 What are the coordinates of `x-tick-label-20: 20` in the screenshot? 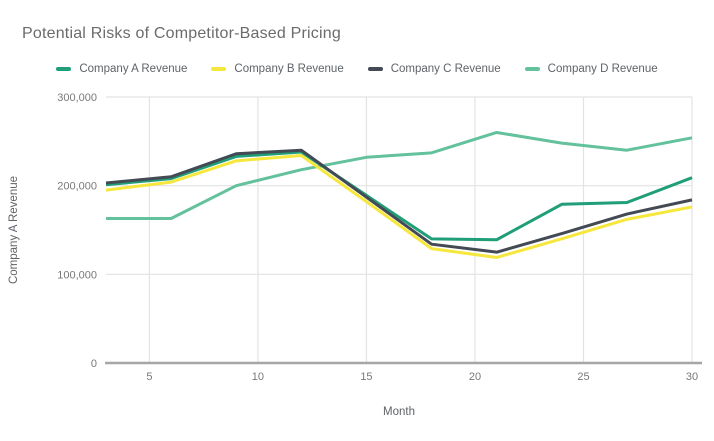 It's located at (475, 377).